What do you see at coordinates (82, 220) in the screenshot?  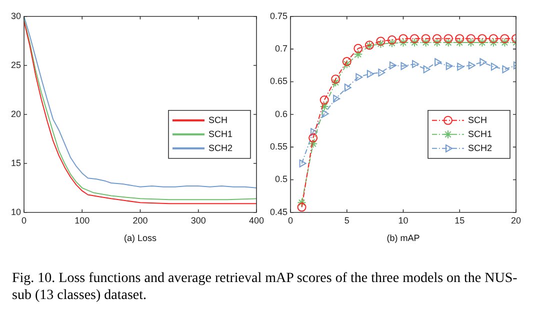 I see `x-tick-label: 100` at bounding box center [82, 220].